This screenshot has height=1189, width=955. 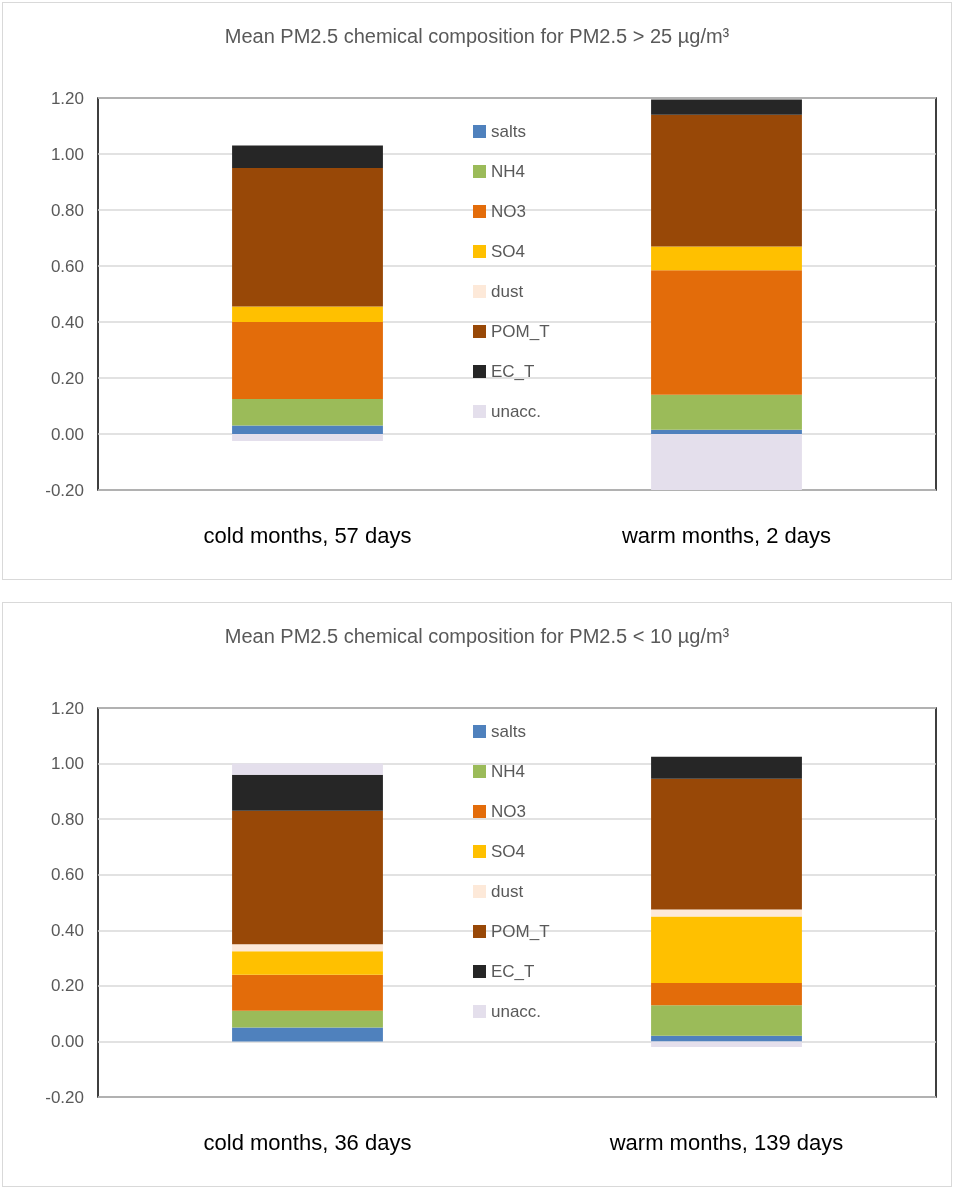 I want to click on x-tick-label: warm months, 139 days, so click(x=726, y=1142).